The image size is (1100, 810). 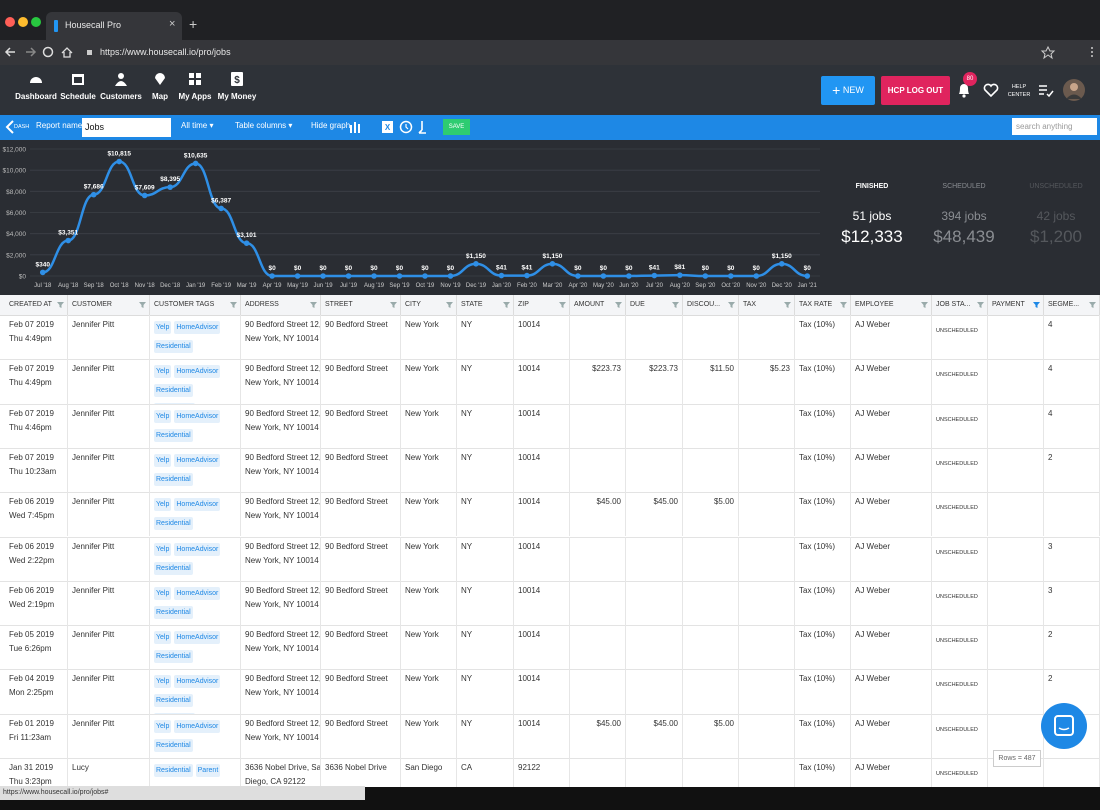 I want to click on cell: Feb 05 2019 Tue 6:26pm, so click(x=36, y=647).